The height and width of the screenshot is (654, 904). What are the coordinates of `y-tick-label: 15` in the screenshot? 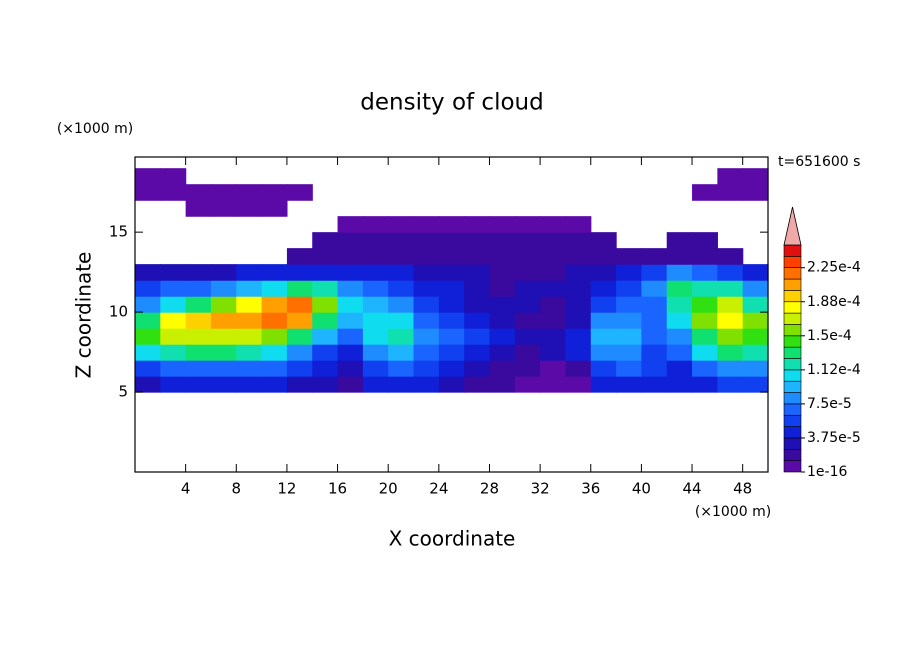 It's located at (118, 232).